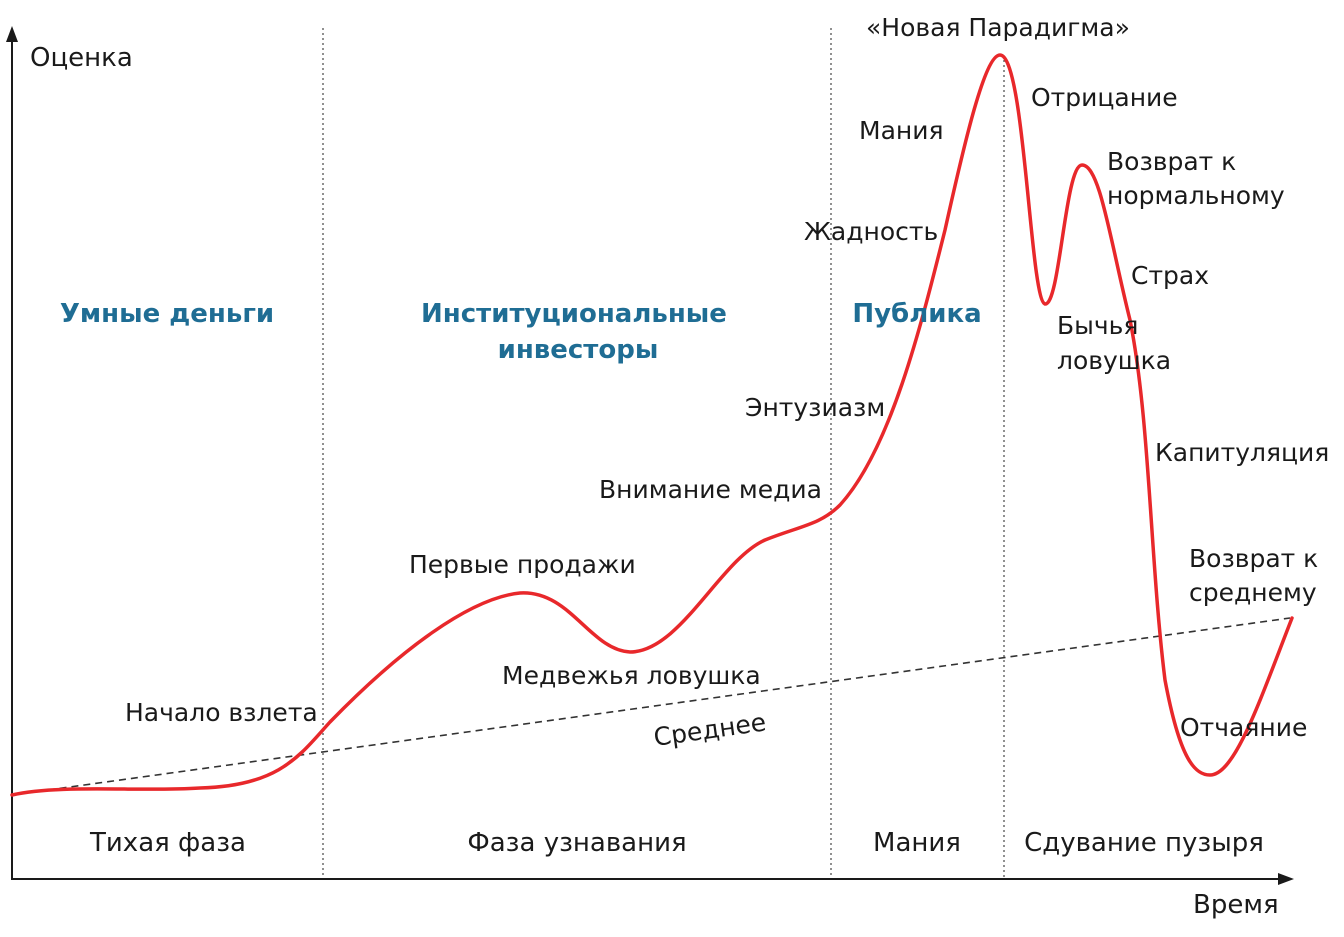  Describe the element at coordinates (1236, 905) in the screenshot. I see `x-axis-label: Время` at that location.